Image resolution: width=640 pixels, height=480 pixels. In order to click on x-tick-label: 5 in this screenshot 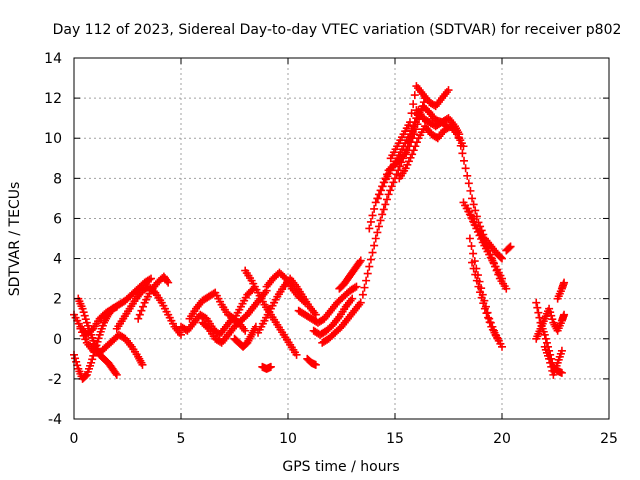, I will do `click(181, 439)`.